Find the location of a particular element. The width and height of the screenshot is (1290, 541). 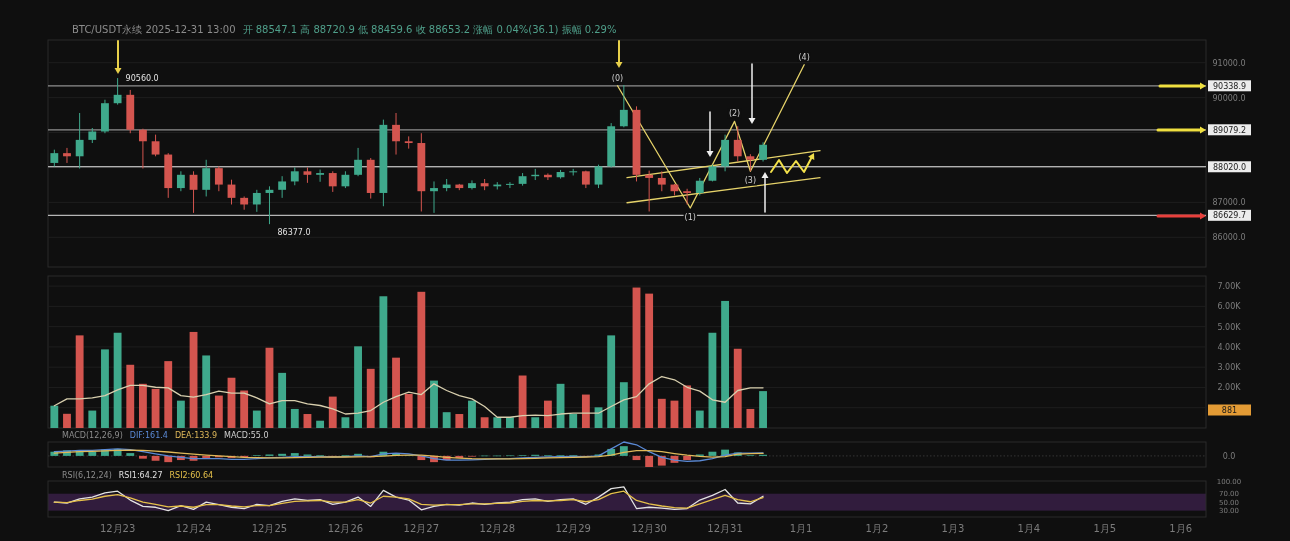

x-tick-label: 12月27 is located at coordinates (421, 528).